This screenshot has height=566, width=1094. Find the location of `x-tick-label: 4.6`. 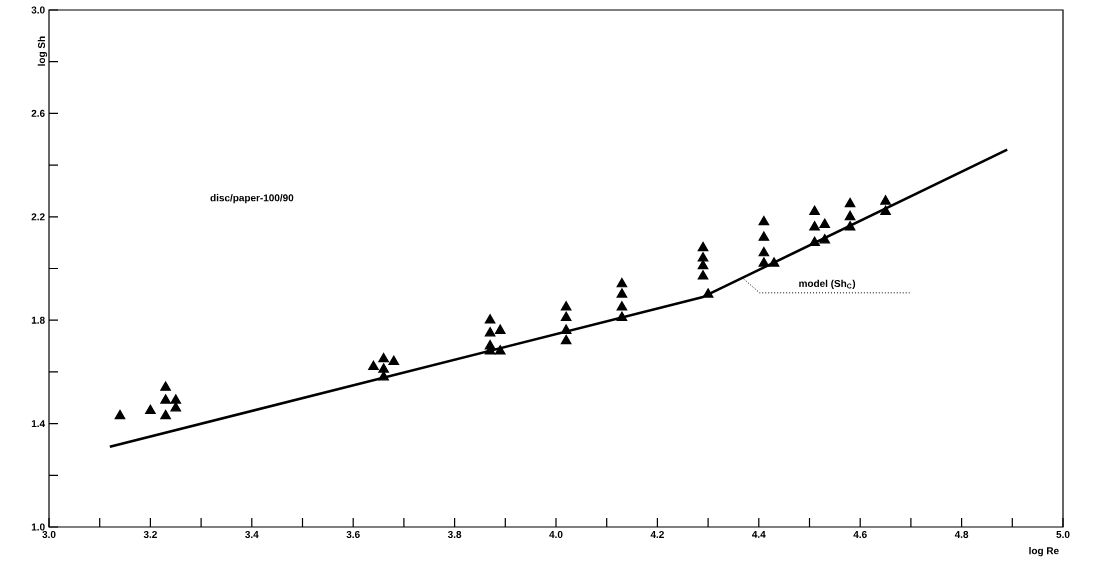

x-tick-label: 4.6 is located at coordinates (860, 534).